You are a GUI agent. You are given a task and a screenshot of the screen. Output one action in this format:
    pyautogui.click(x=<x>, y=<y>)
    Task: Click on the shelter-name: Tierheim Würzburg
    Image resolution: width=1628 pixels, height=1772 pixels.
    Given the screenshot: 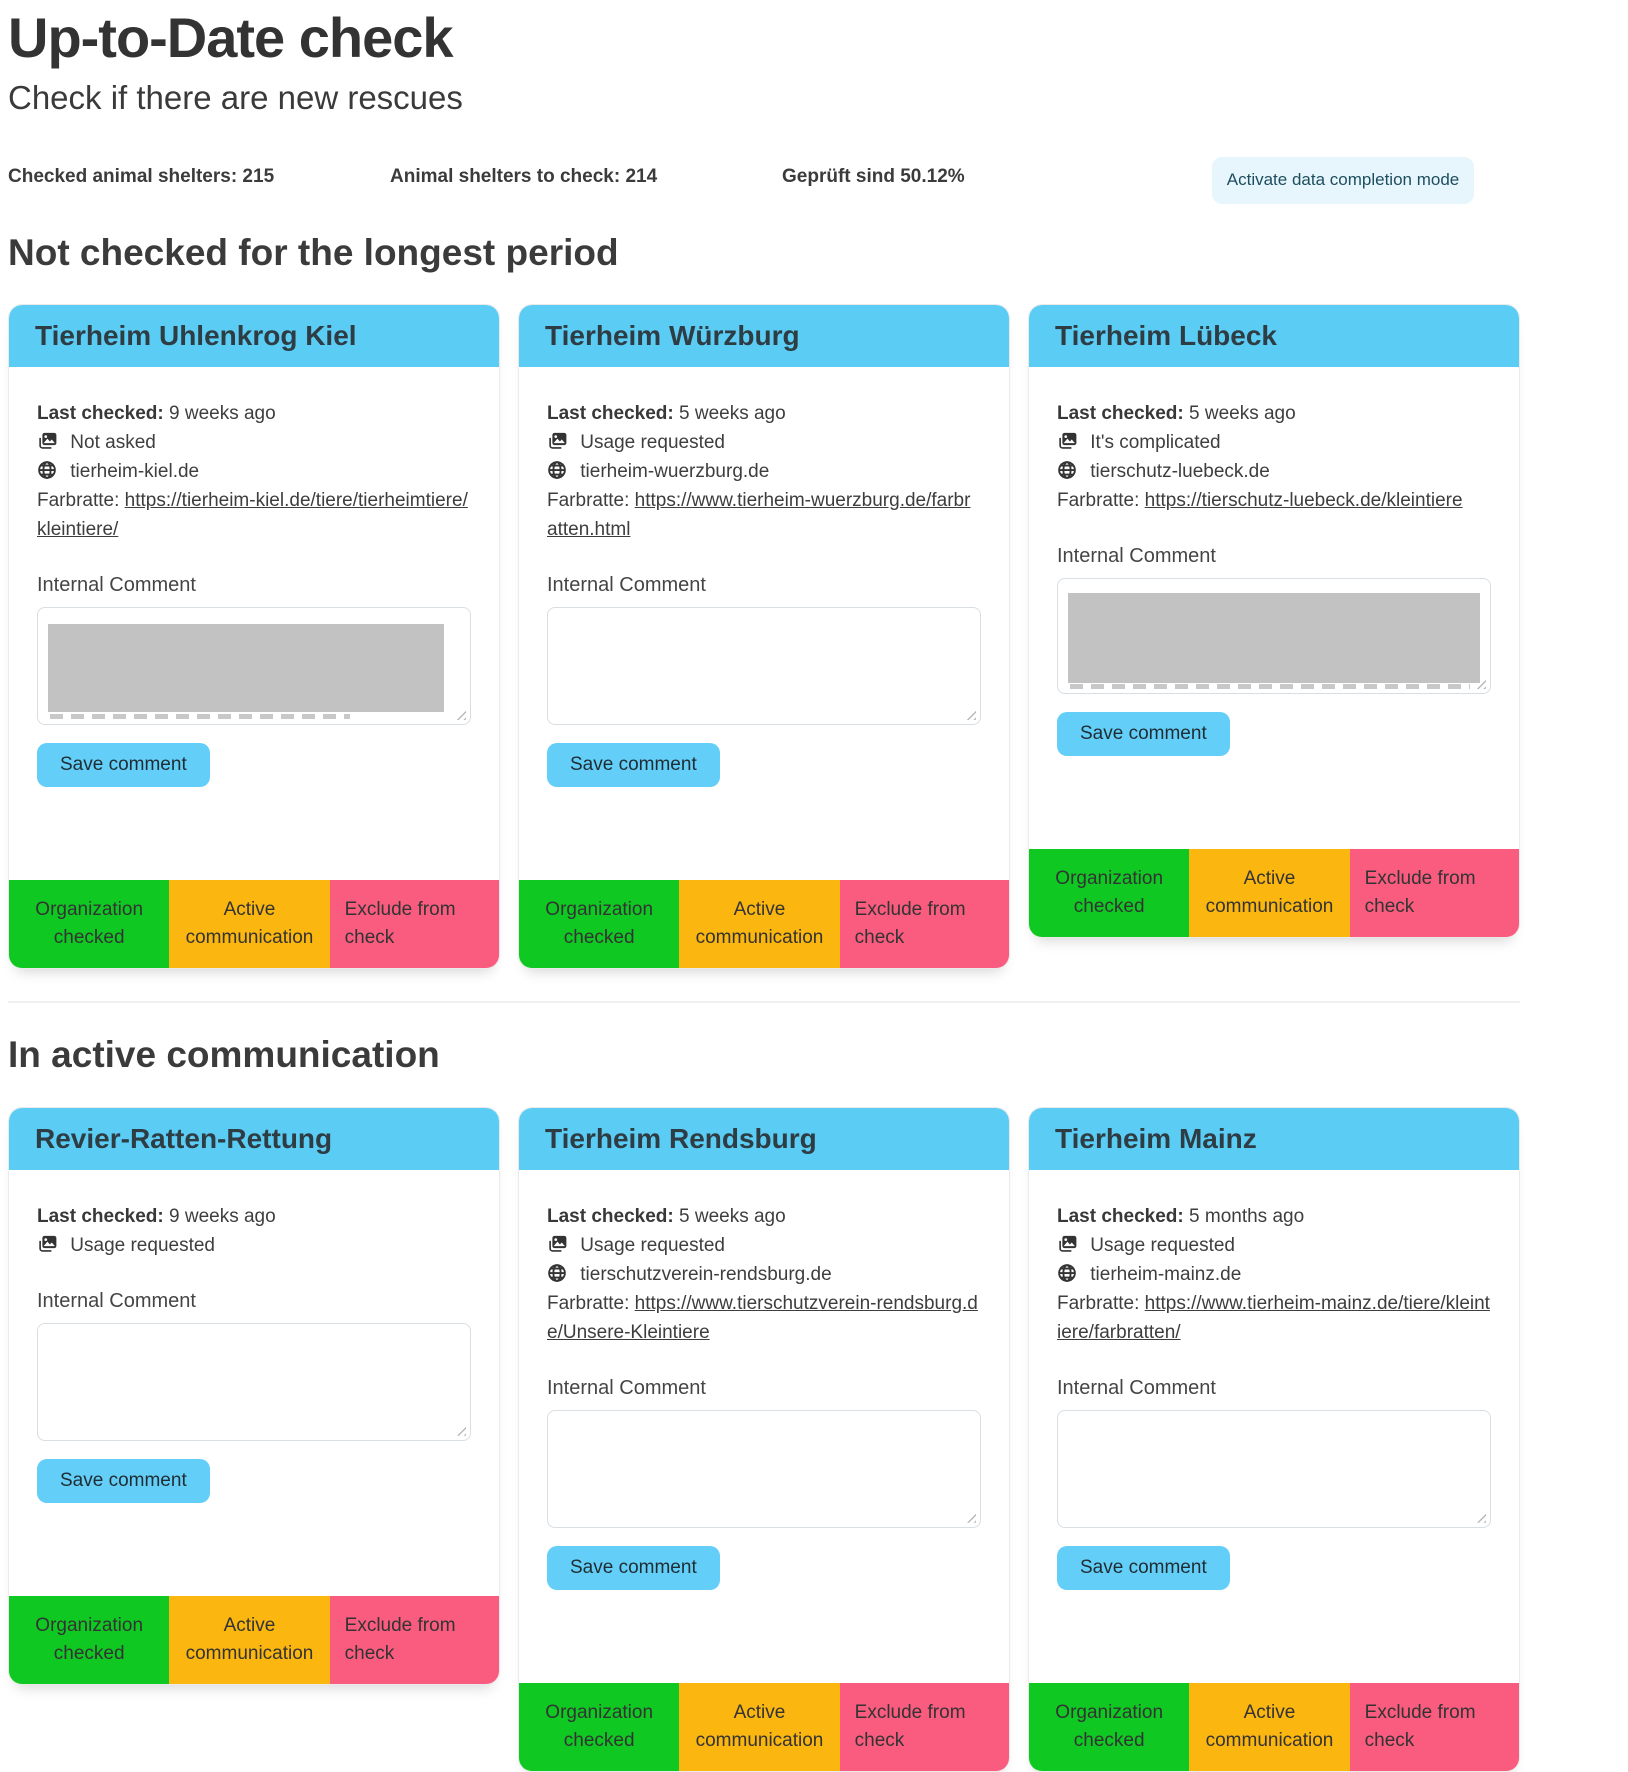 What is the action you would take?
    pyautogui.click(x=672, y=336)
    